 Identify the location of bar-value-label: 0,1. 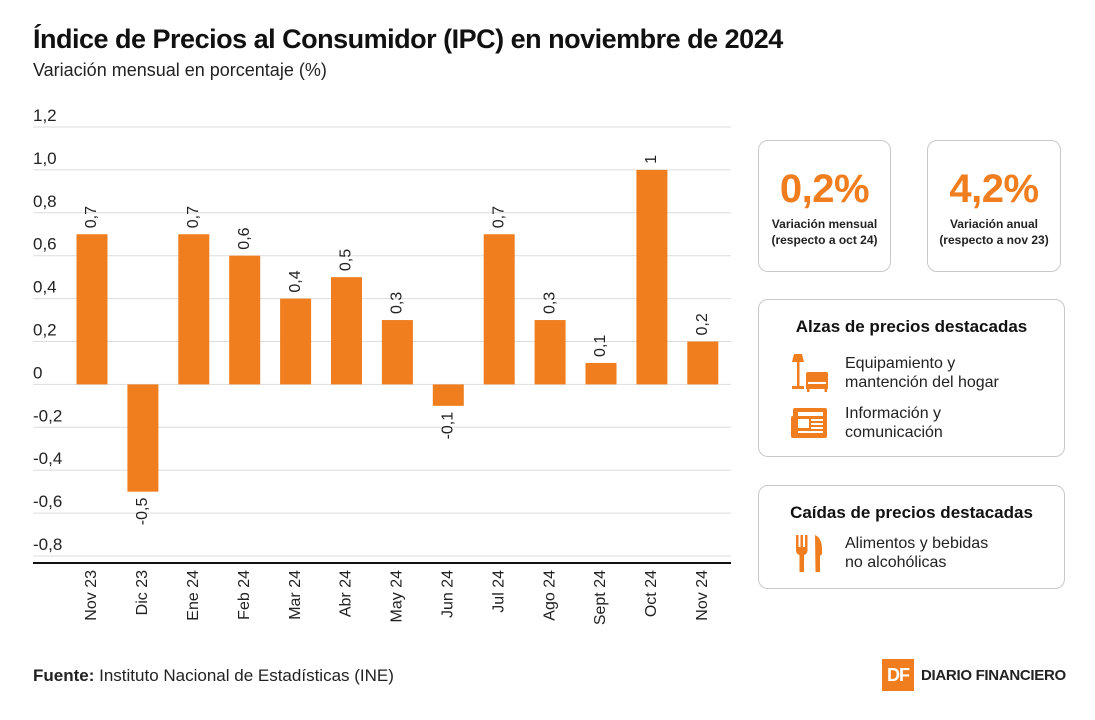
(600, 346).